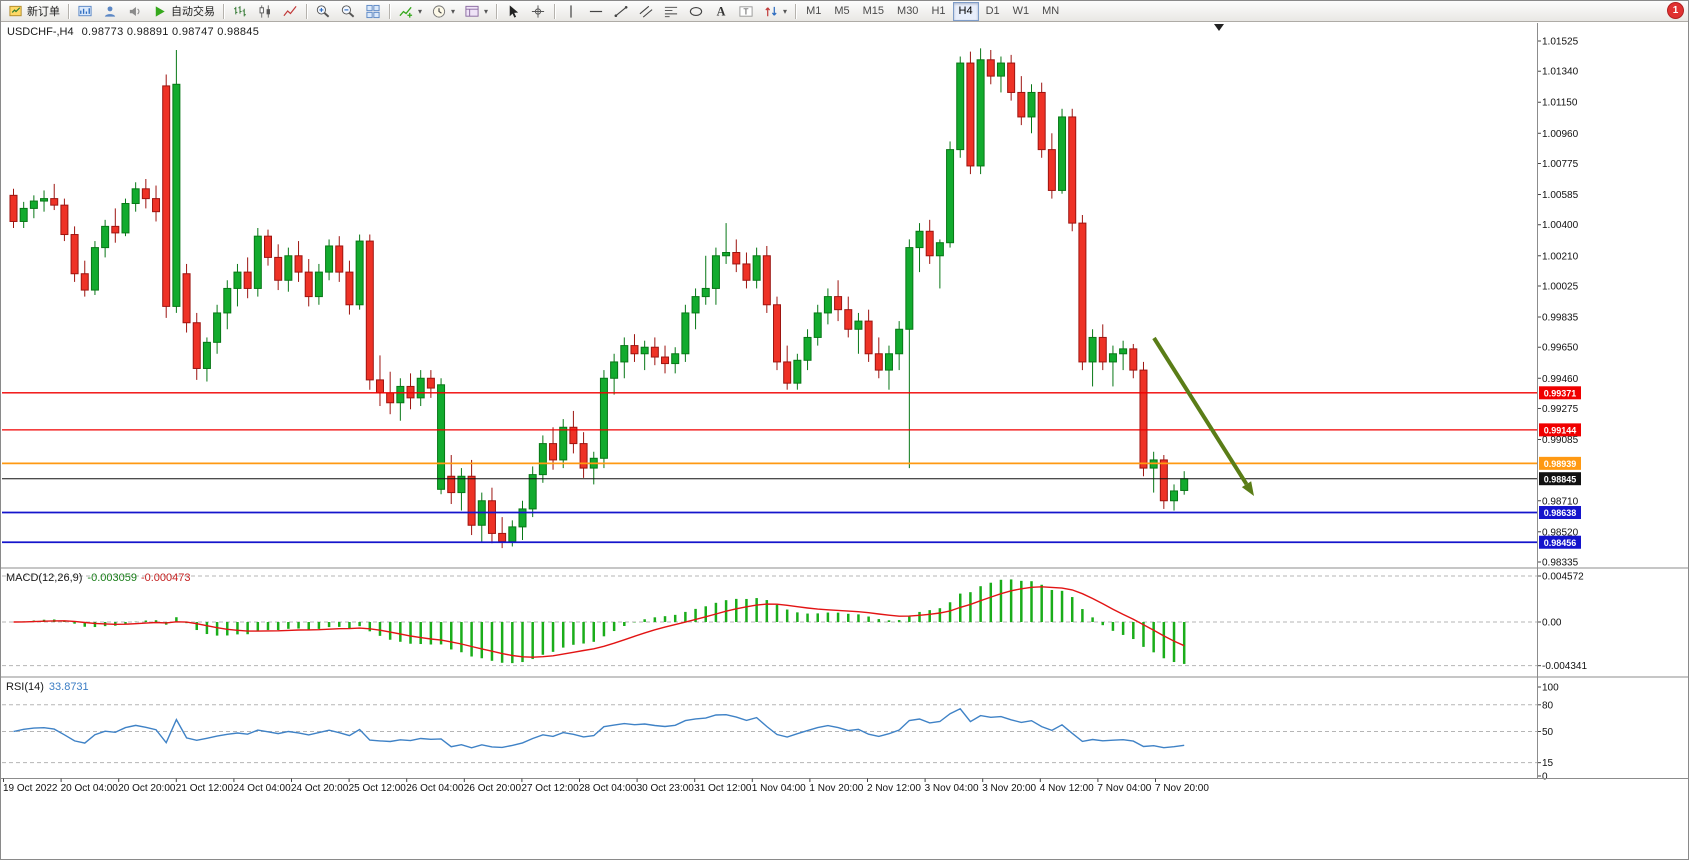  I want to click on timeframe-w1: W1, so click(1021, 11).